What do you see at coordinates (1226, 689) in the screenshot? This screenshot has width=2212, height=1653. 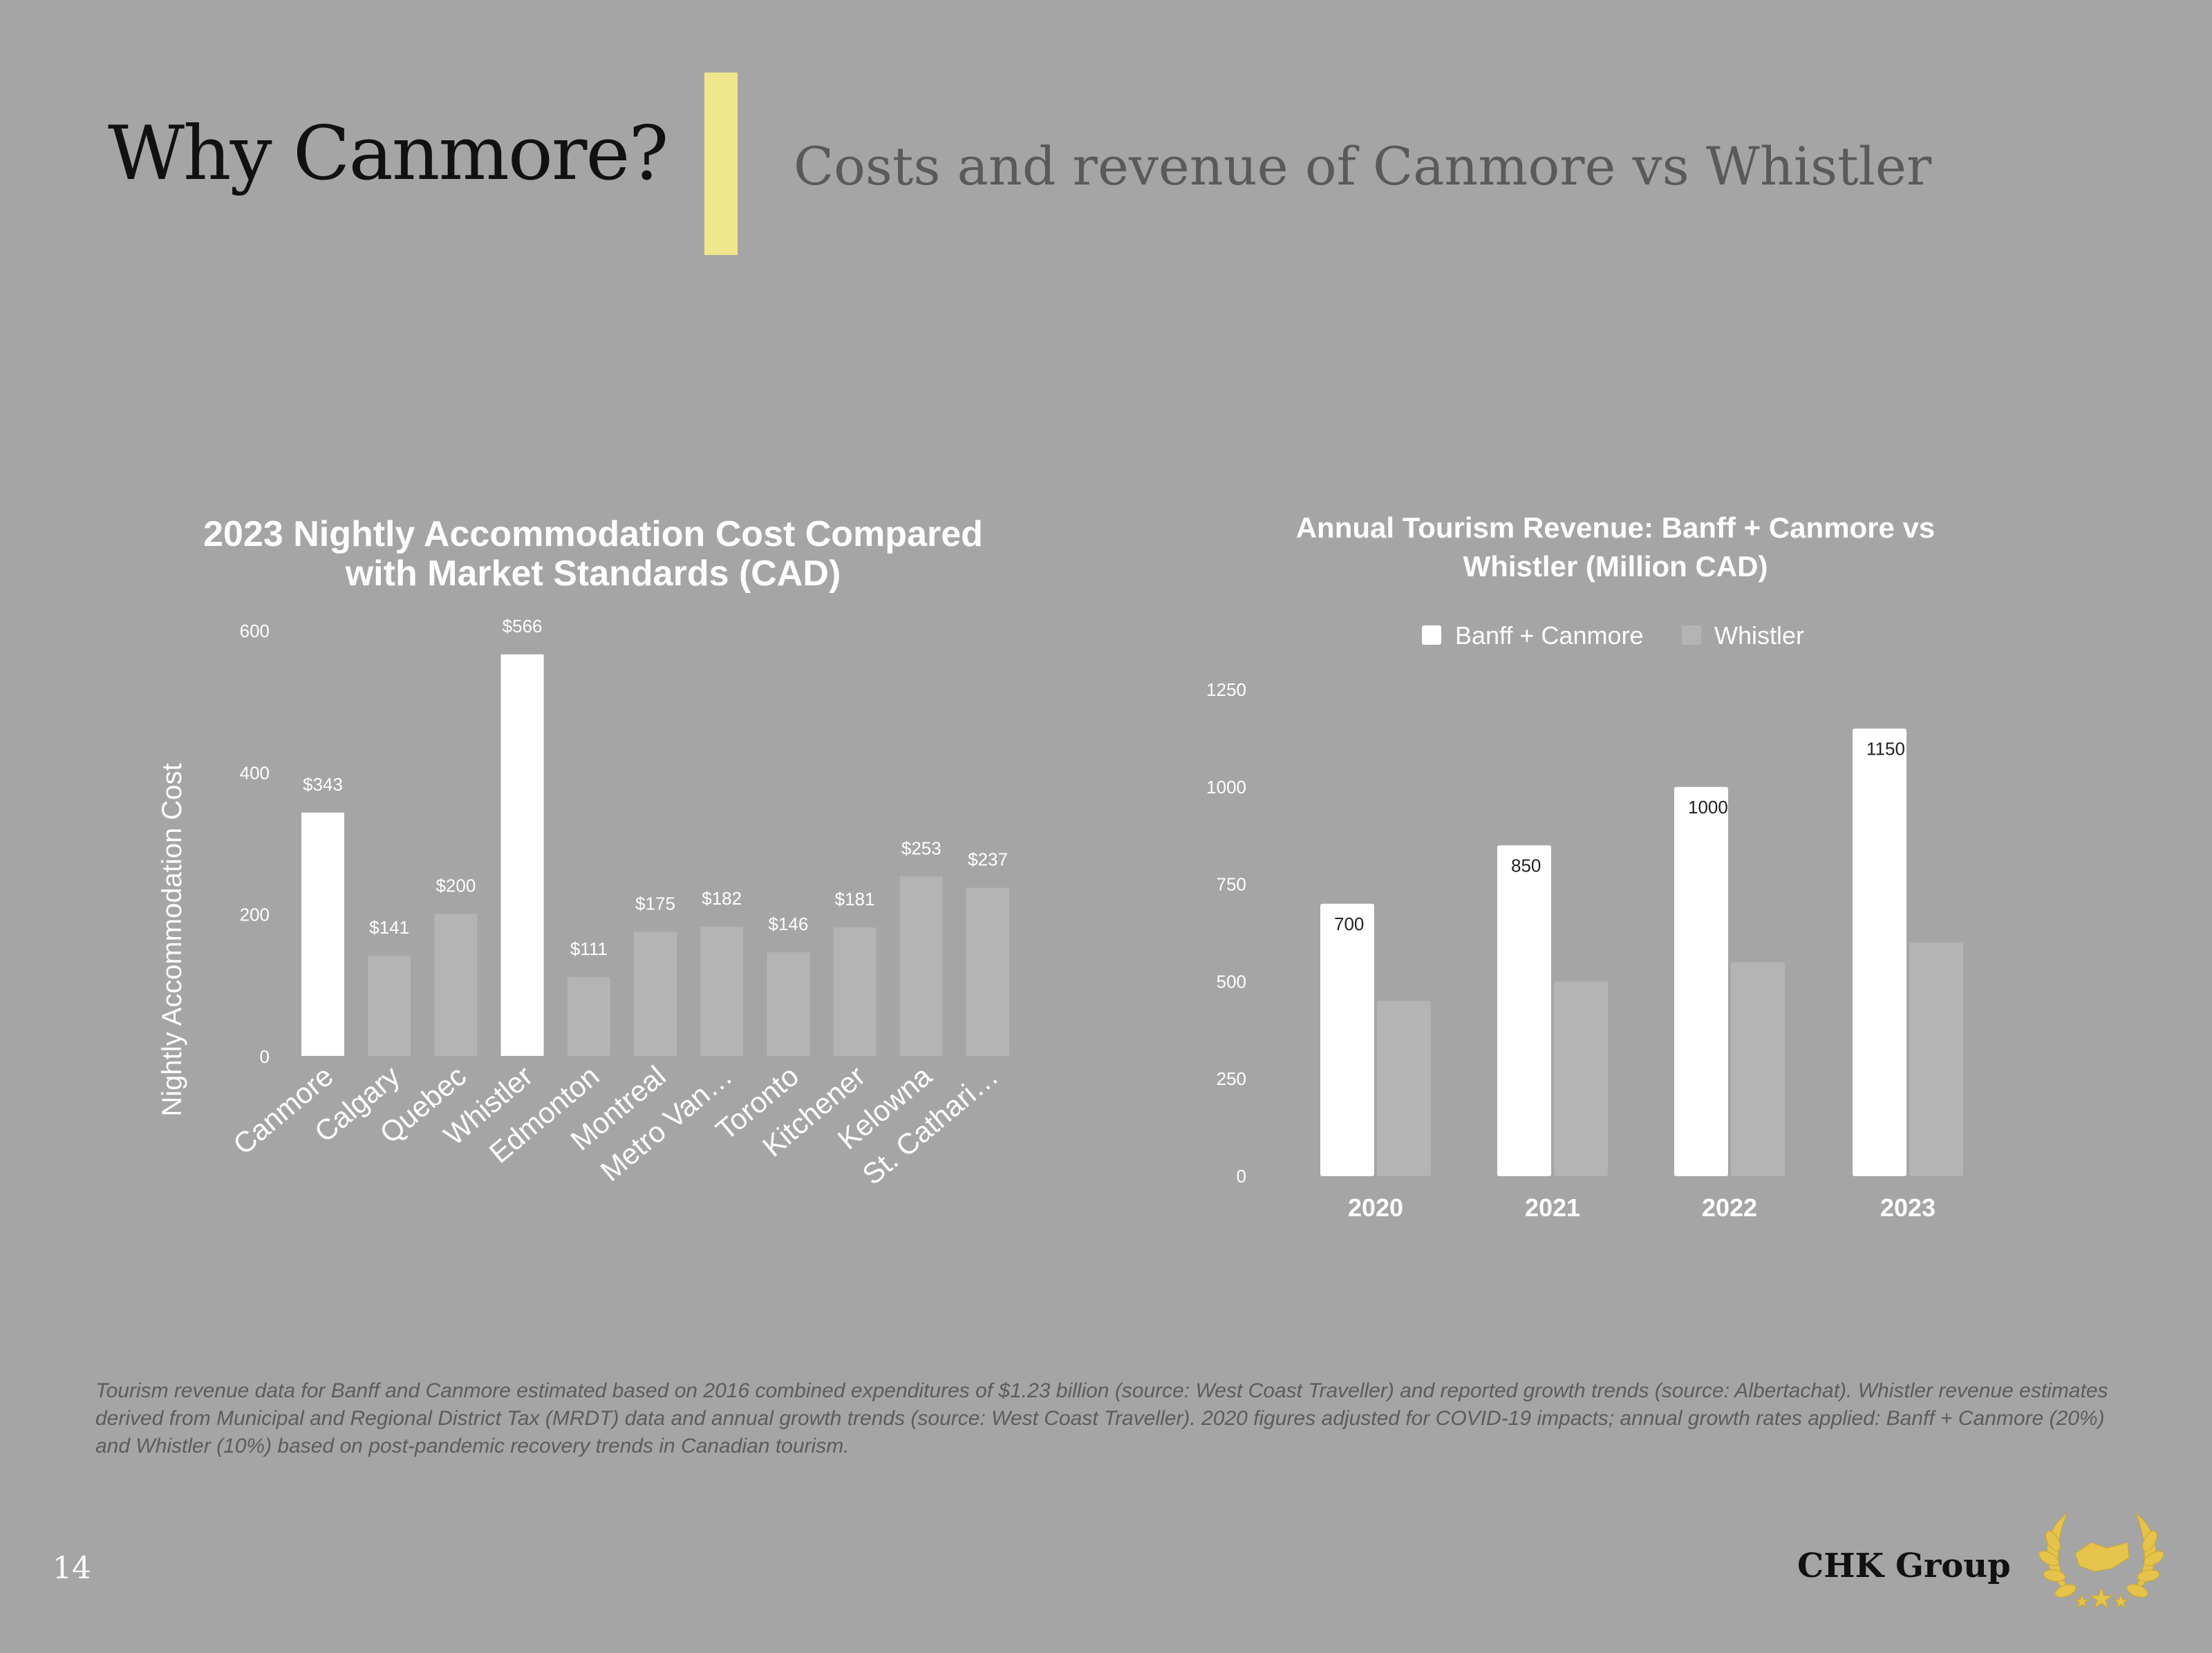 I see `y-tick-label: 1250` at bounding box center [1226, 689].